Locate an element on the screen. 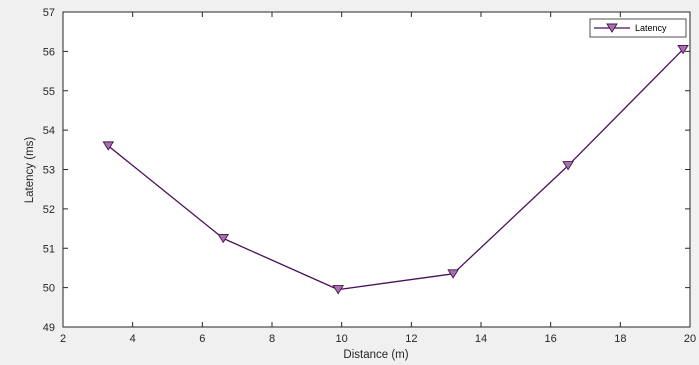 The height and width of the screenshot is (365, 699). y-tick-label: 55 is located at coordinates (49, 92).